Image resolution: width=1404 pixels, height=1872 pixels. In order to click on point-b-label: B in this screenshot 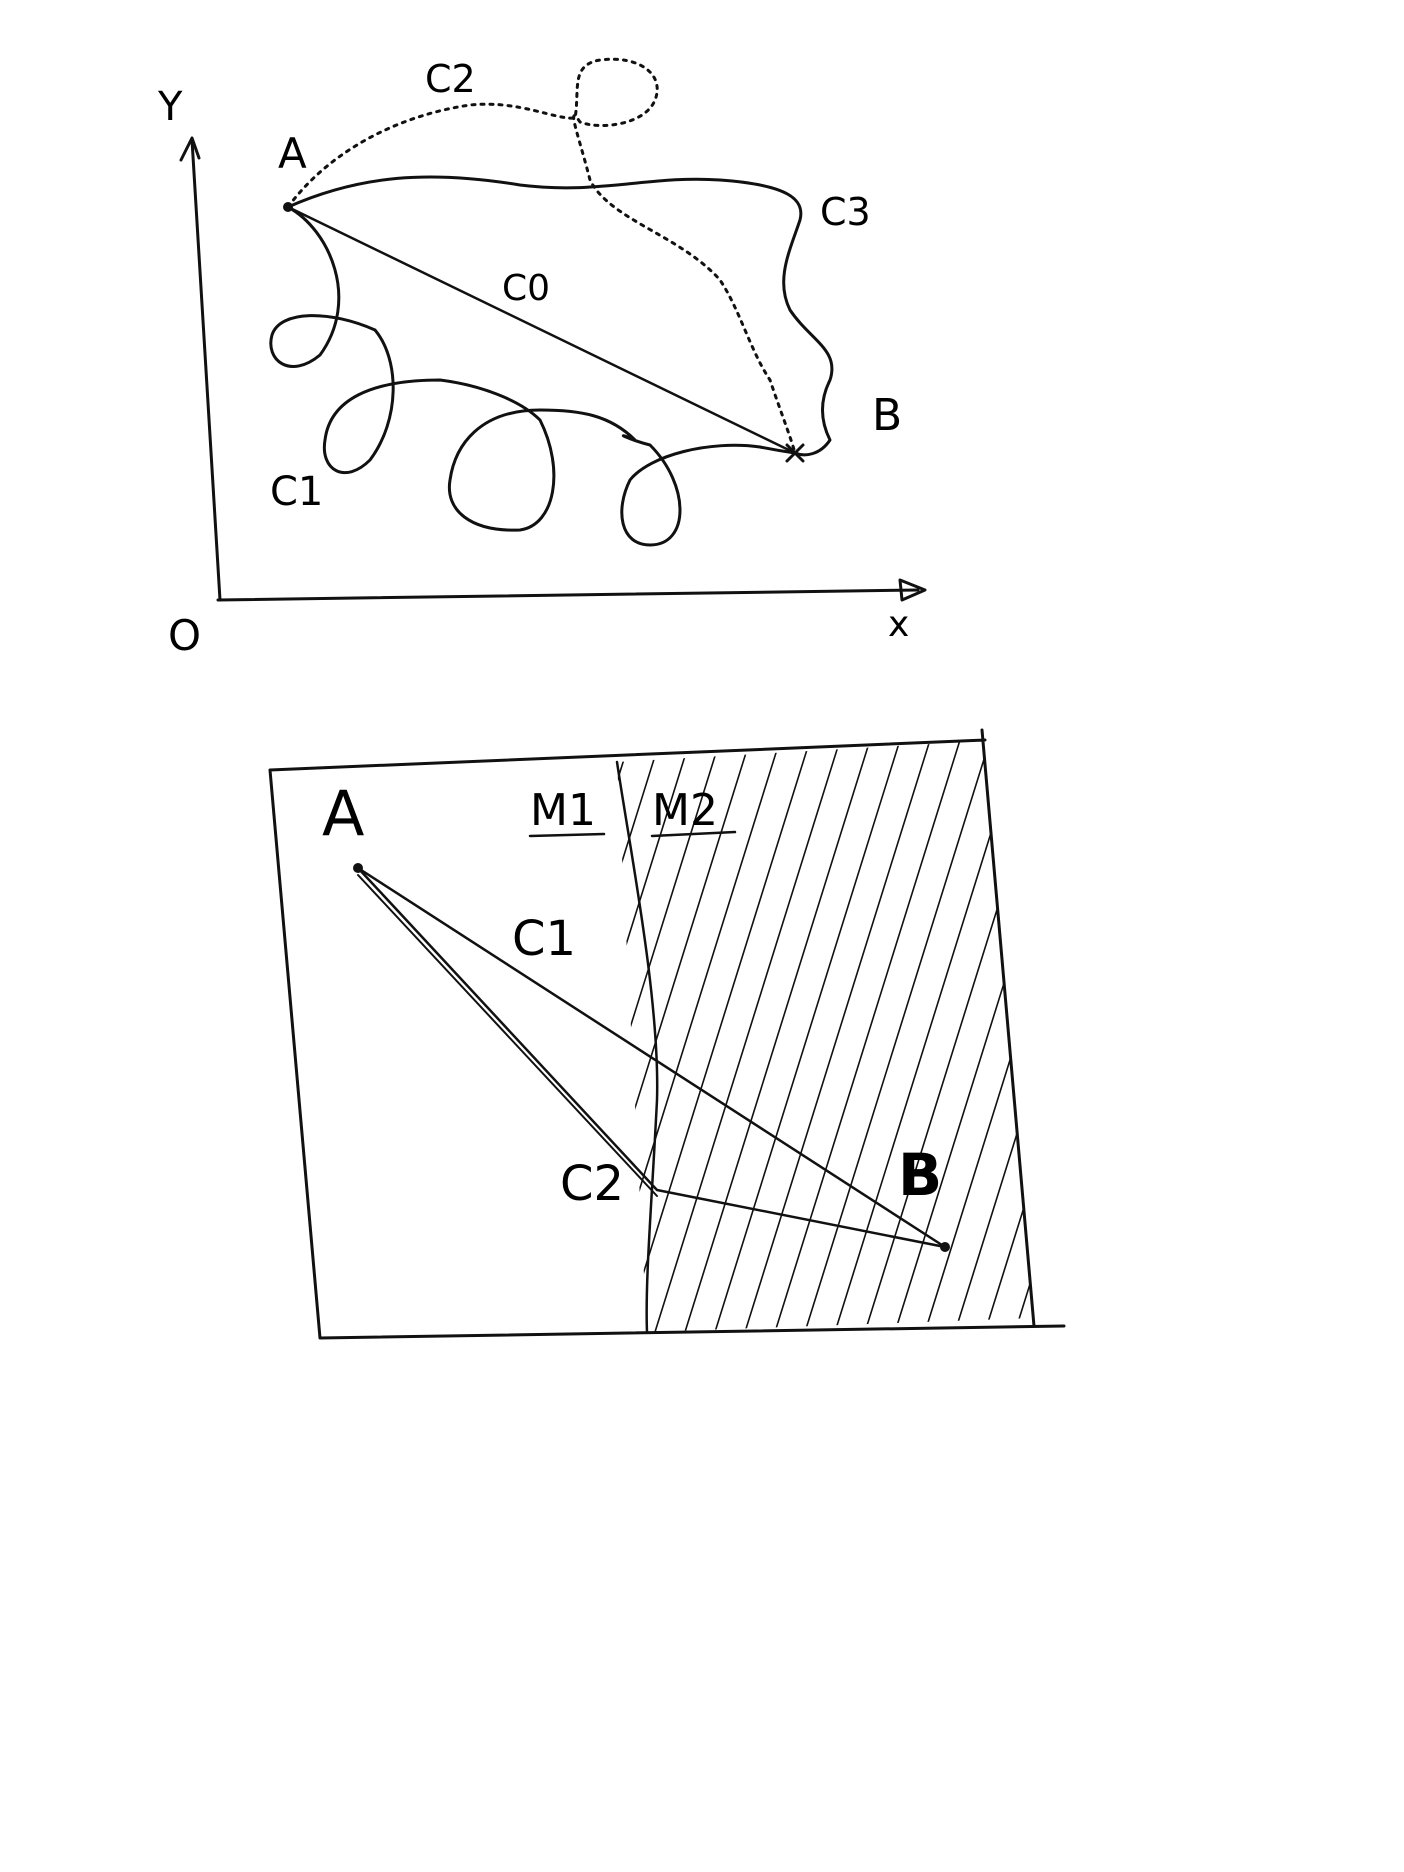, I will do `click(887, 415)`.